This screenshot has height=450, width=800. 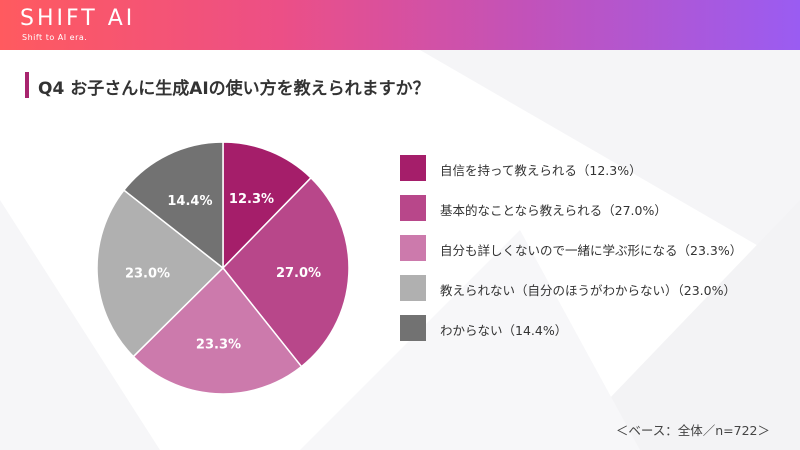 I want to click on brand-logo: SHIFT AI, so click(x=78, y=18).